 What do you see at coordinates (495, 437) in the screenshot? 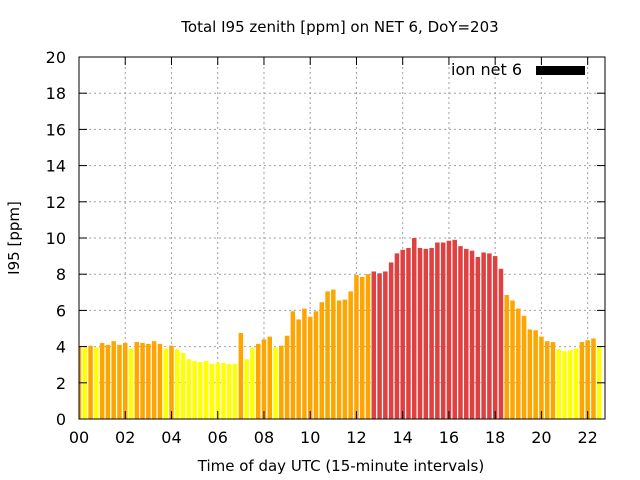
I see `x-tick-label: 18` at bounding box center [495, 437].